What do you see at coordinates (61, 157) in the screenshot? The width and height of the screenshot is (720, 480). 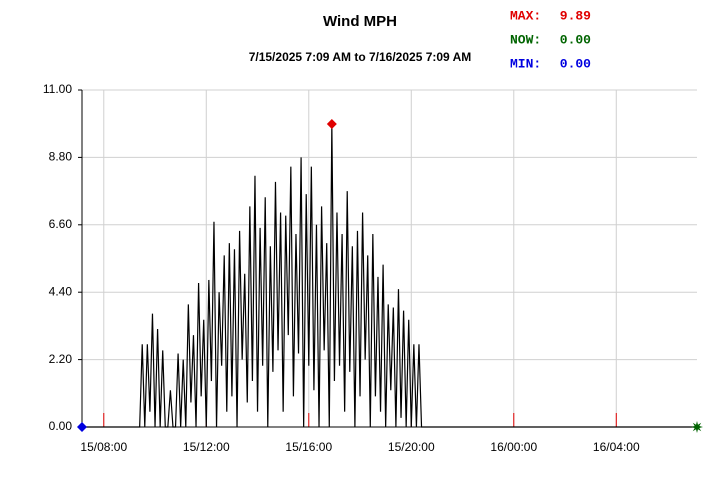 I see `y-tick-label: 8.80` at bounding box center [61, 157].